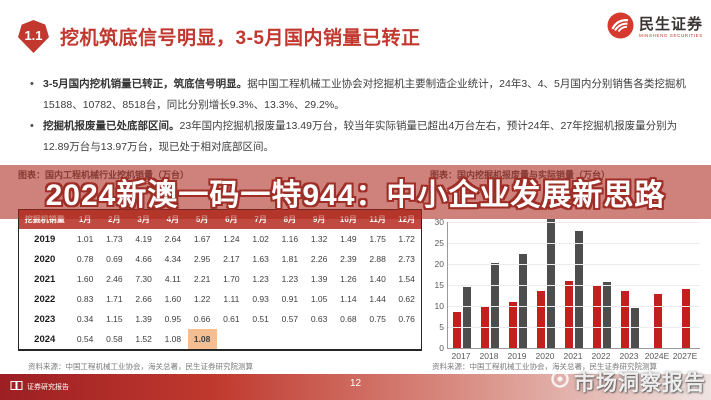  What do you see at coordinates (601, 356) in the screenshot?
I see `x-axis-tick-label: 2022` at bounding box center [601, 356].